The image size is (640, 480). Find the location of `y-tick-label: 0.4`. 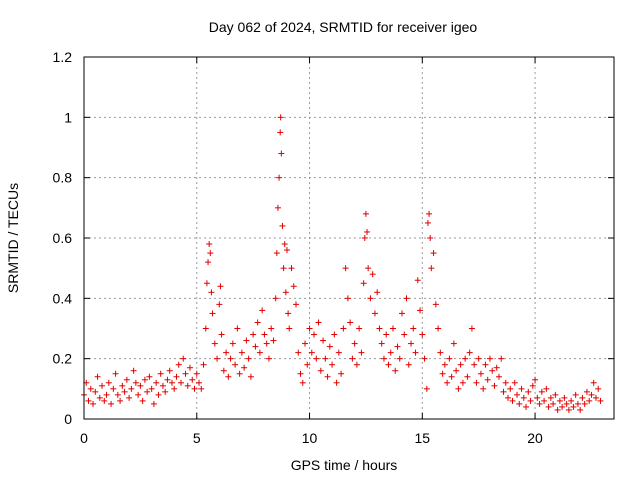

y-tick-label: 0.4 is located at coordinates (63, 298).